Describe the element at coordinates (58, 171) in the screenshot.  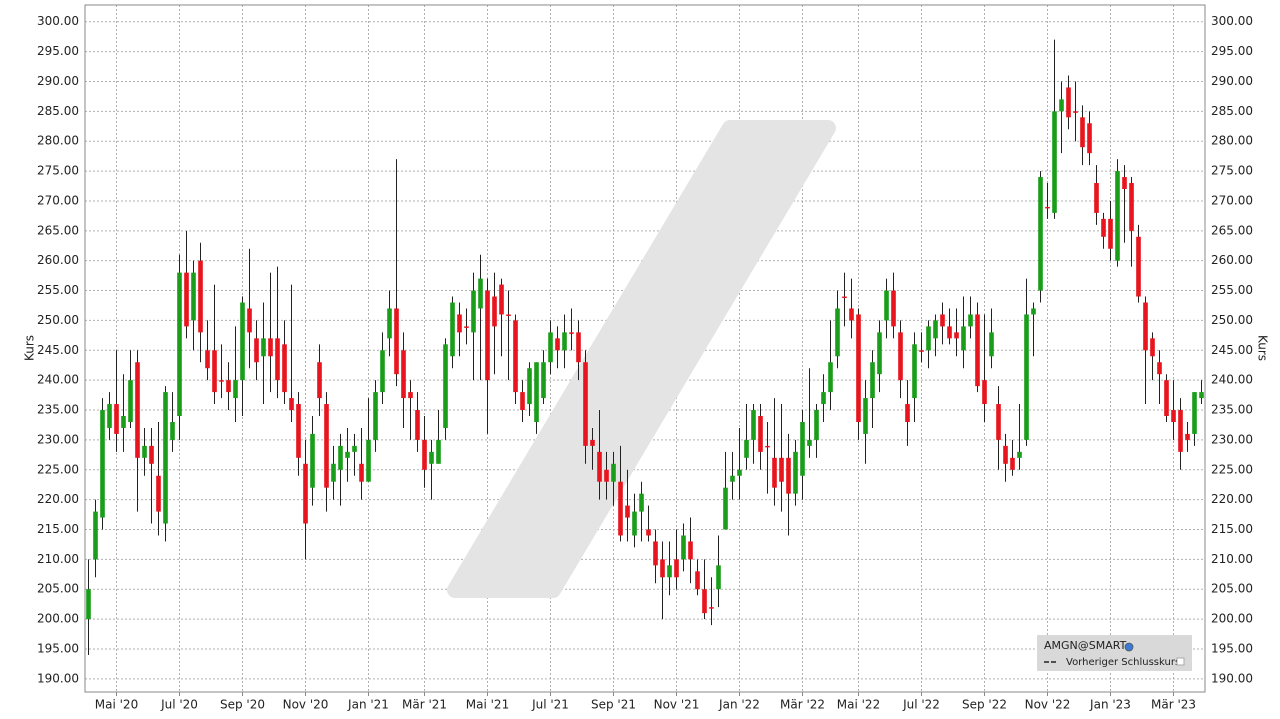
I see `y-tick-label: 275.00` at that location.